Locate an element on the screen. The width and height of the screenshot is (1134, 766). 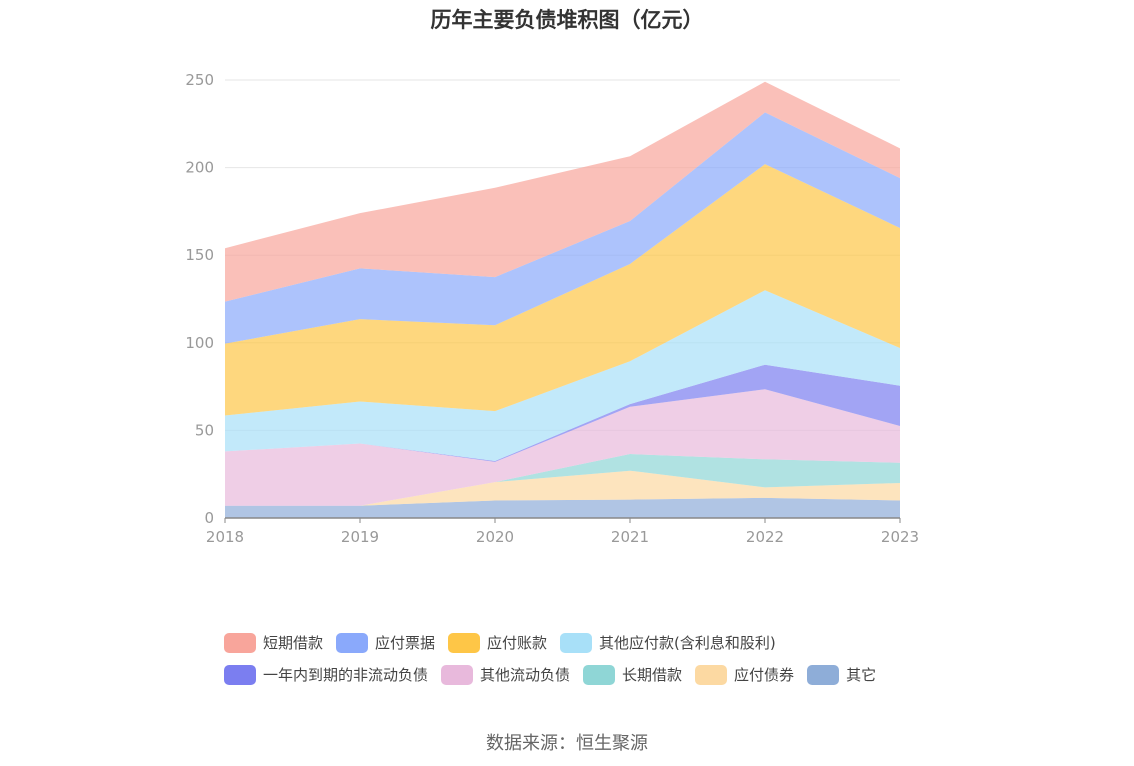
legend-item: 应付票据 is located at coordinates (385, 642).